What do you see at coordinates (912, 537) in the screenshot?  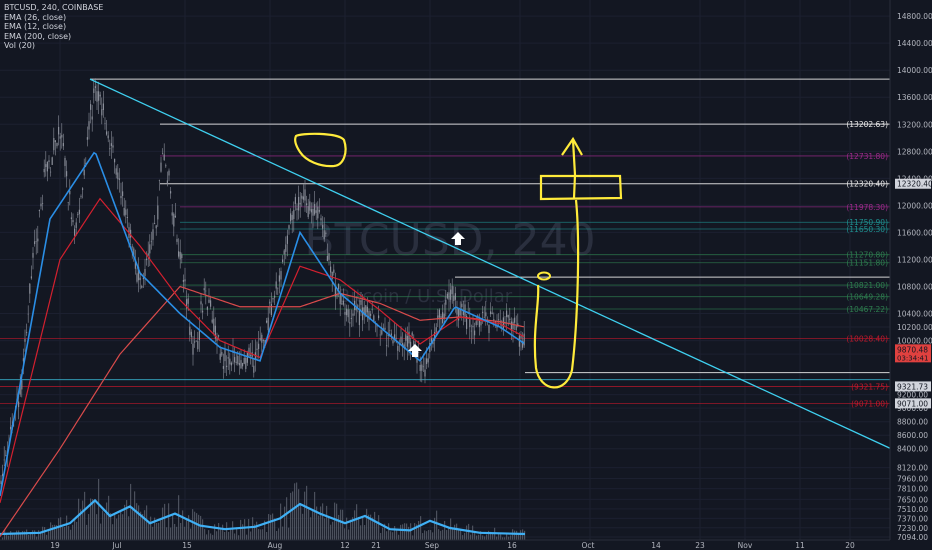 I see `price-tick-27: 7094.00` at bounding box center [912, 537].